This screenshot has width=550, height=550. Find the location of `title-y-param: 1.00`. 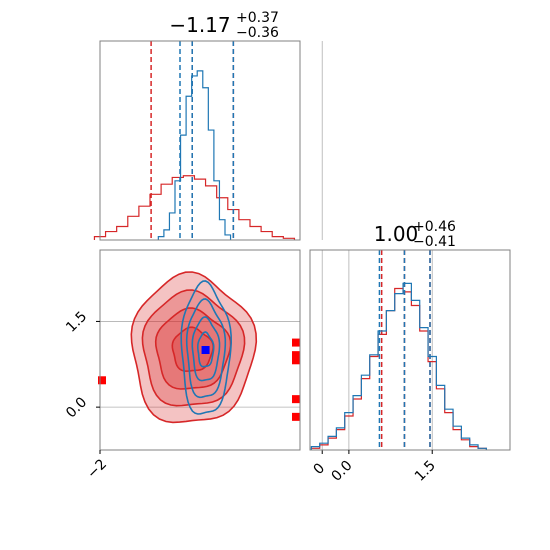

title-y-param: 1.00 is located at coordinates (396, 234).